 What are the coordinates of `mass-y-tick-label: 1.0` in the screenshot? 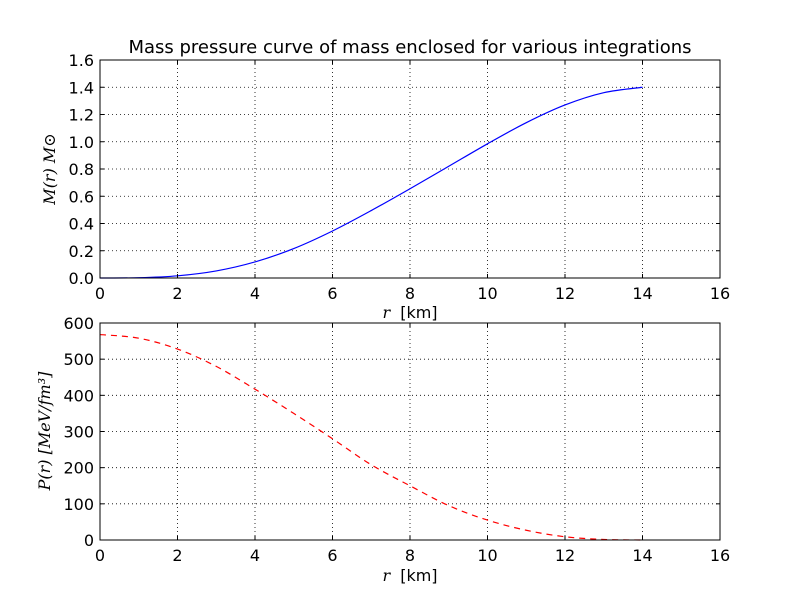 It's located at (81, 142).